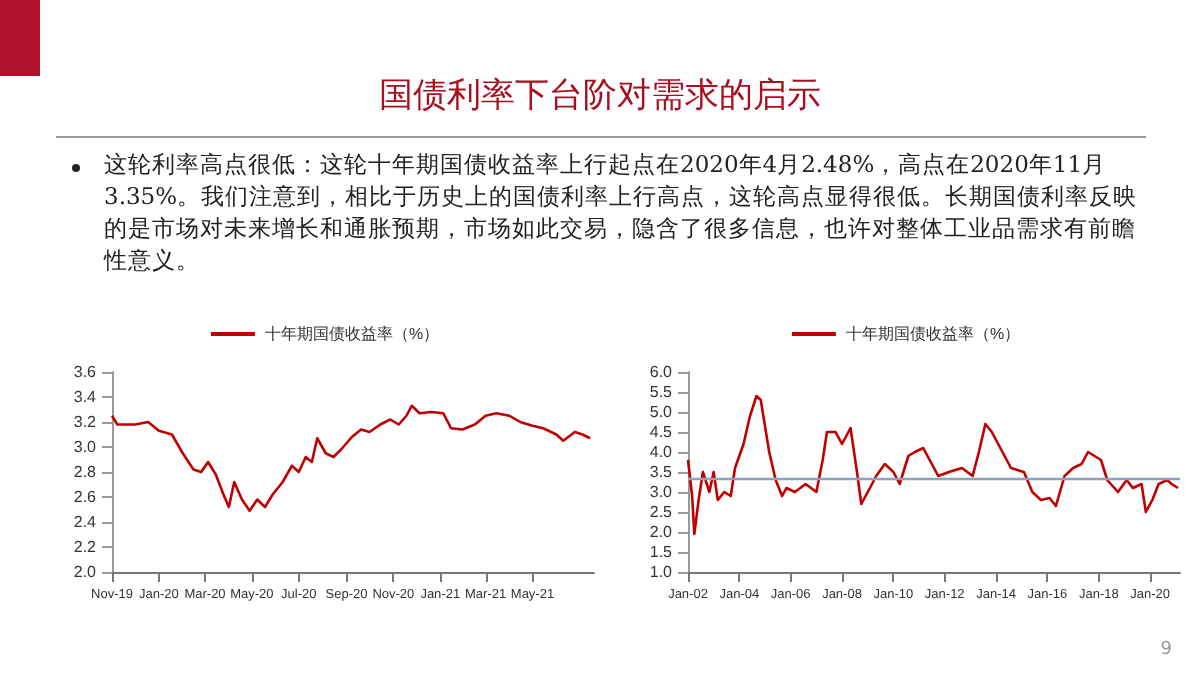 This screenshot has width=1200, height=676. I want to click on y-tick-label: 6.0, so click(661, 372).